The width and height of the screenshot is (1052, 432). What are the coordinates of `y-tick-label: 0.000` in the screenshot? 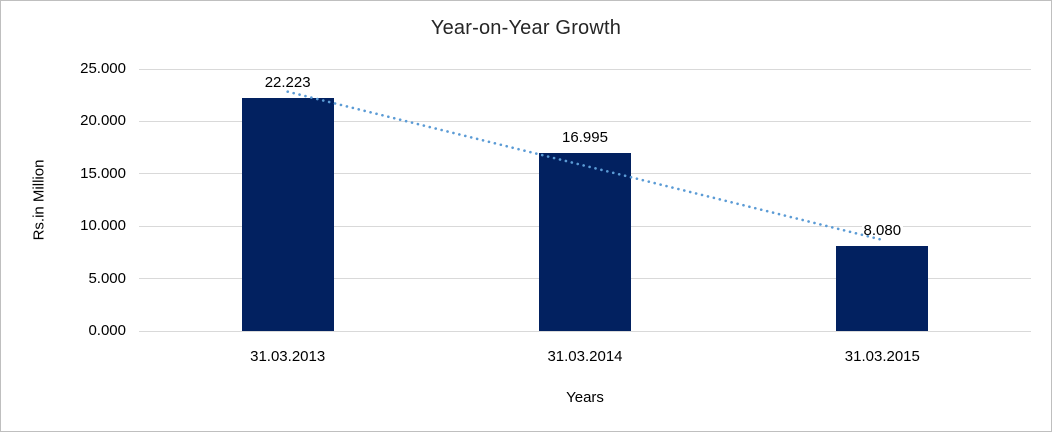 It's located at (107, 330).